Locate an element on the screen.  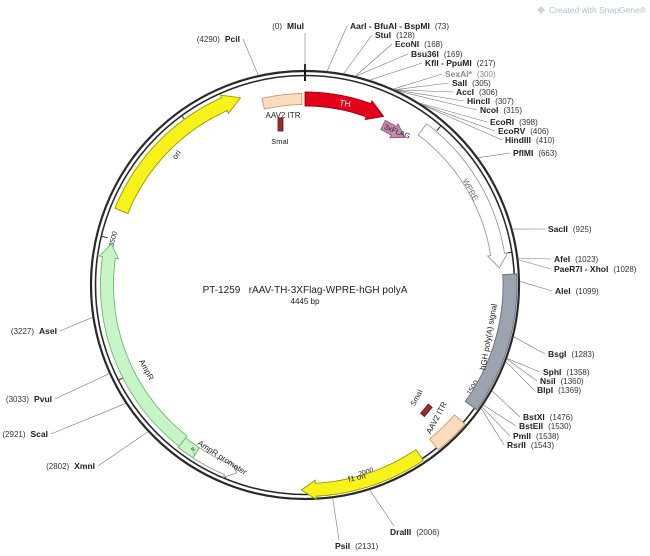
site-name: AleI is located at coordinates (563, 291).